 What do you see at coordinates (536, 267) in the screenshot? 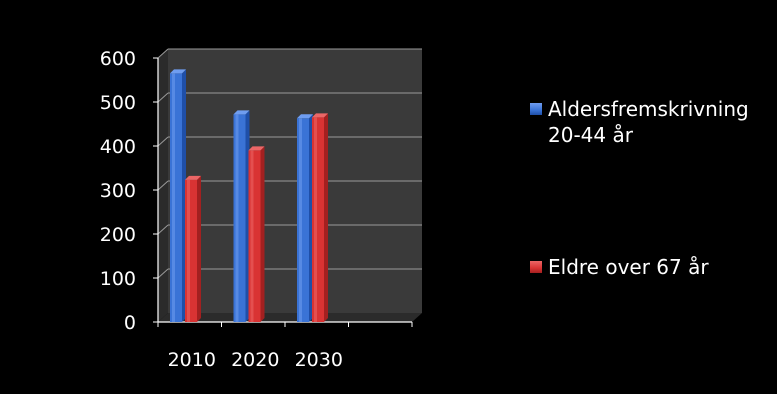
I see `legend-swatch-red` at bounding box center [536, 267].